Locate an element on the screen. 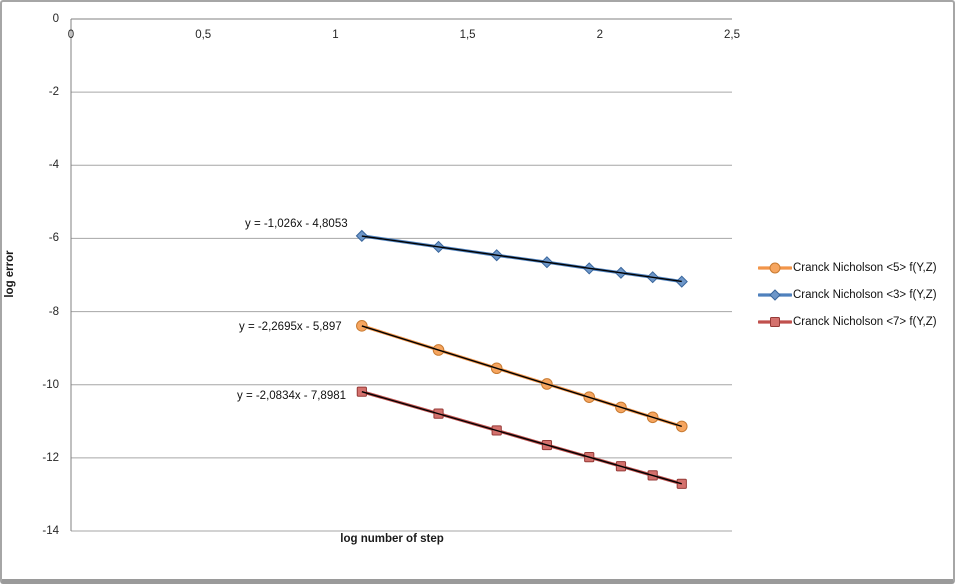 The image size is (955, 584). y-tick-label: -14 is located at coordinates (50, 531).